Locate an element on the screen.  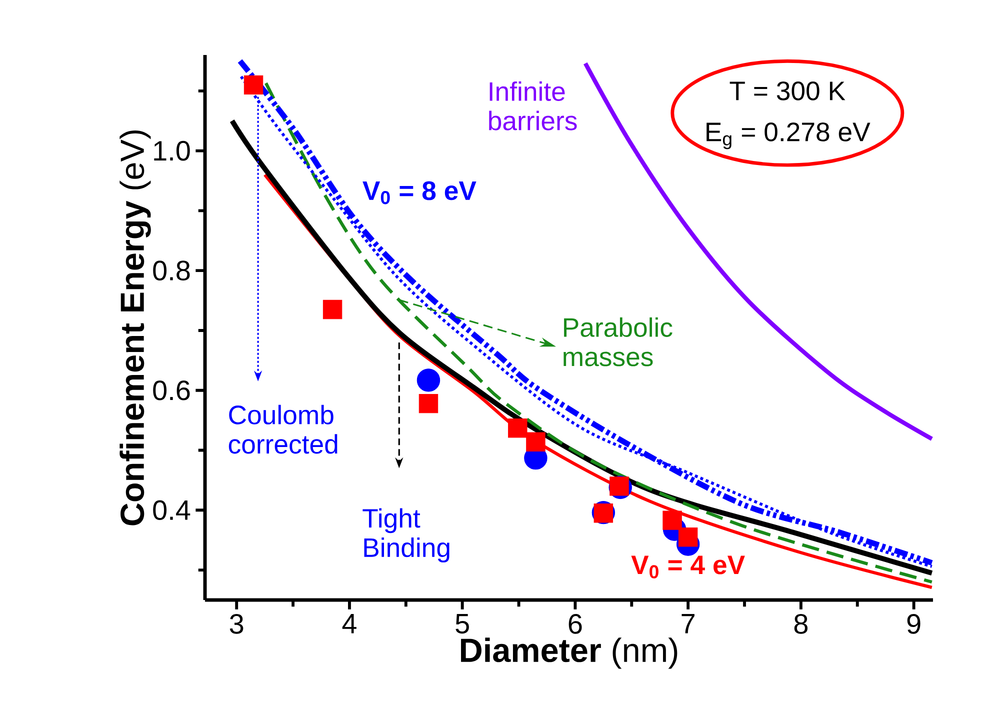
legend-label: Parabolic masses is located at coordinates (618, 341).